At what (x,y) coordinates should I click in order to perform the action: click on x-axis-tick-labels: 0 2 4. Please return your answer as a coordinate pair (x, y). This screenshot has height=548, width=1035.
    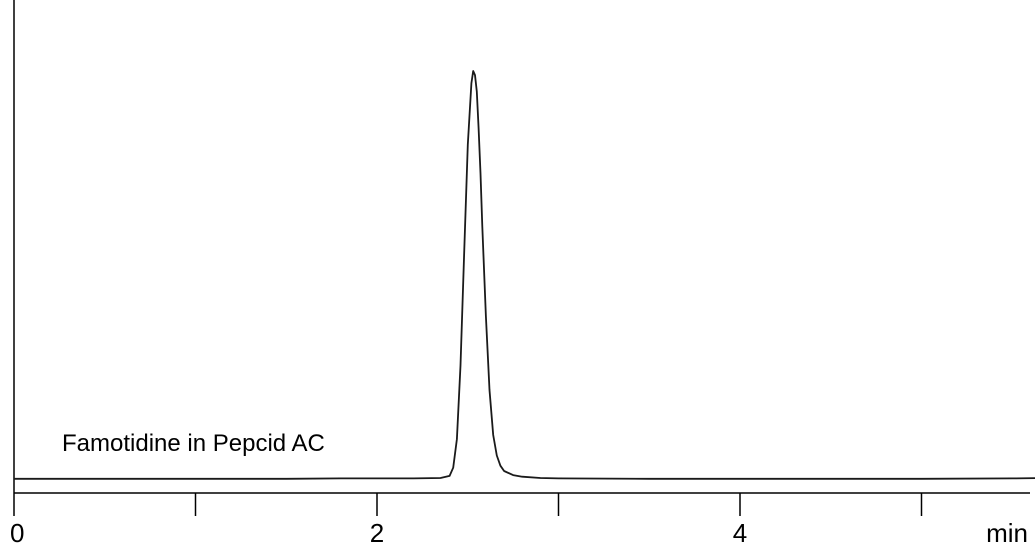
    Looking at the image, I should click on (378, 533).